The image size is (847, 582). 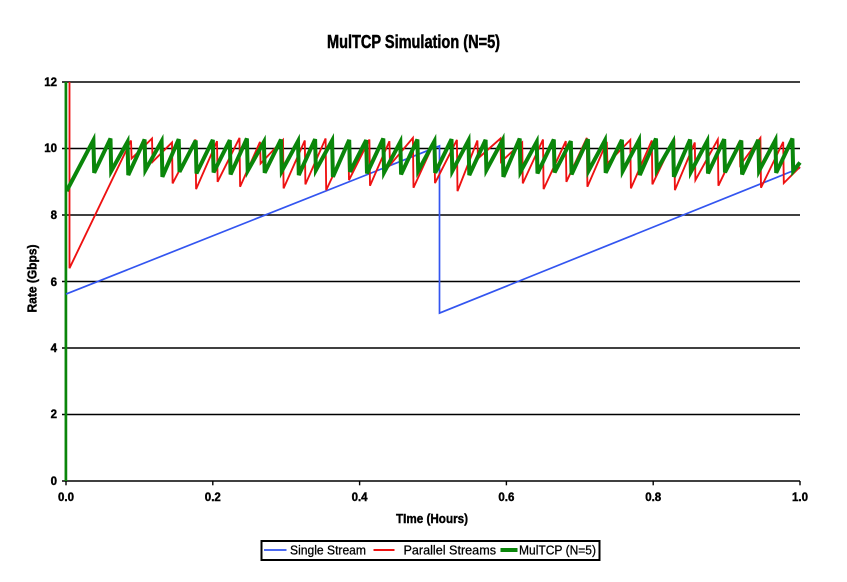 I want to click on svg-text: 8, so click(x=54, y=216).